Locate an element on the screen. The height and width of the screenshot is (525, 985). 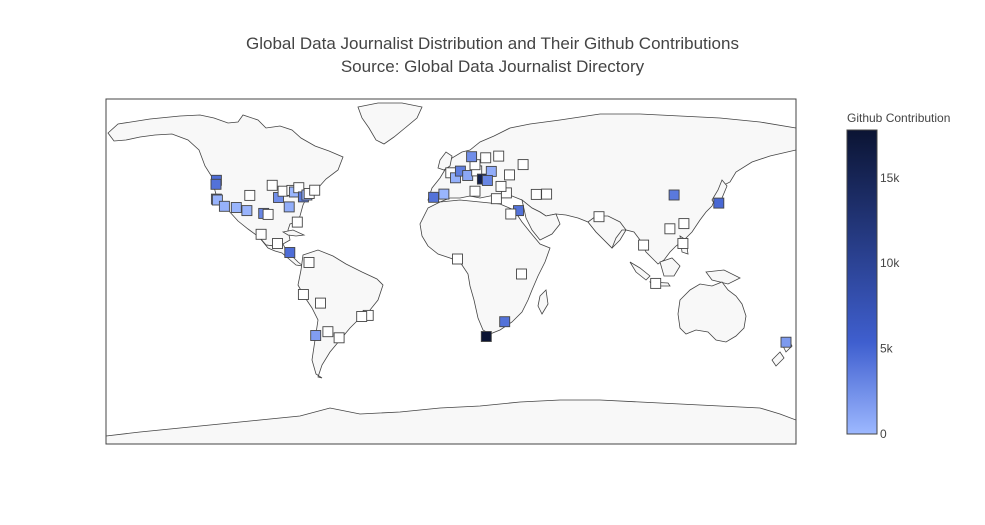
land-sumatra is located at coordinates (640, 271).